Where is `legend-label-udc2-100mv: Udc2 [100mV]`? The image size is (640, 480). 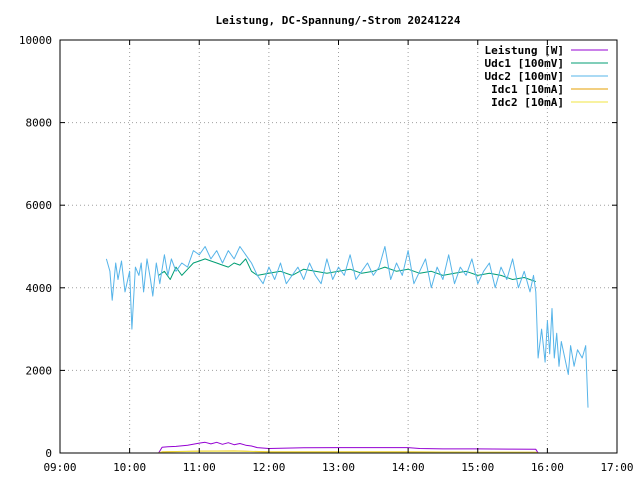
legend-label-udc2-100mv: Udc2 [100mV] is located at coordinates (524, 76).